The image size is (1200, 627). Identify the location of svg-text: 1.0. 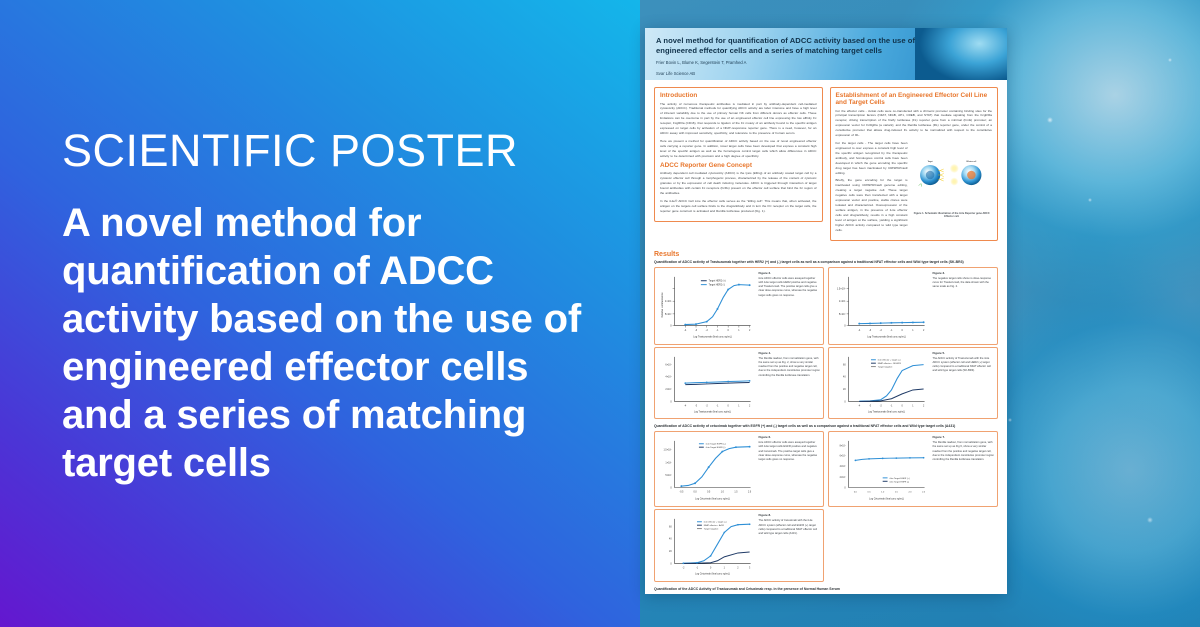
(883, 493).